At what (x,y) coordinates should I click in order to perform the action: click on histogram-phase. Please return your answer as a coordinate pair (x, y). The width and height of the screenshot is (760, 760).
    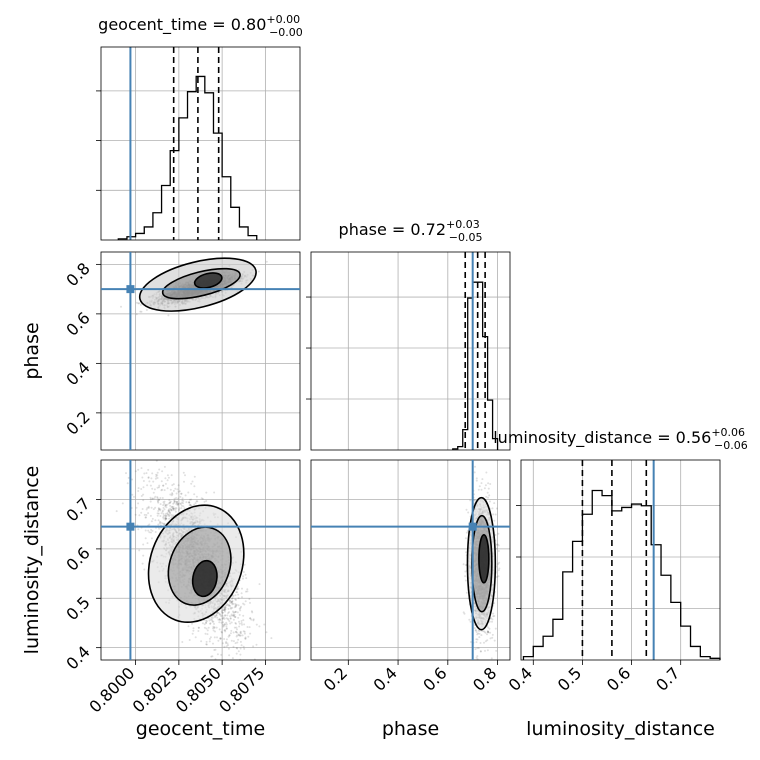
    Looking at the image, I should click on (475, 365).